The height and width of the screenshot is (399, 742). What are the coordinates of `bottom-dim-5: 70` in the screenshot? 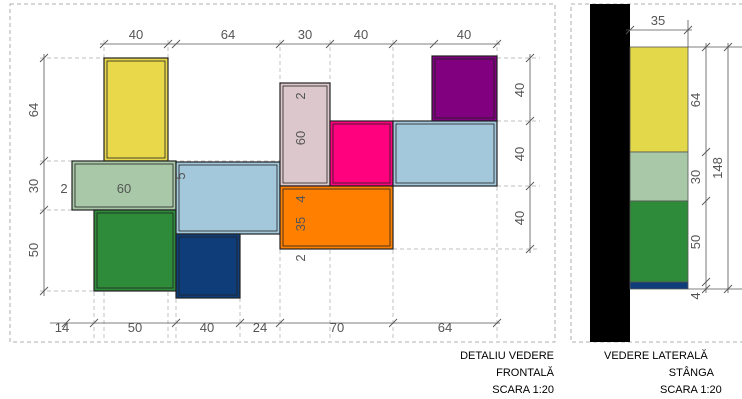 It's located at (337, 327).